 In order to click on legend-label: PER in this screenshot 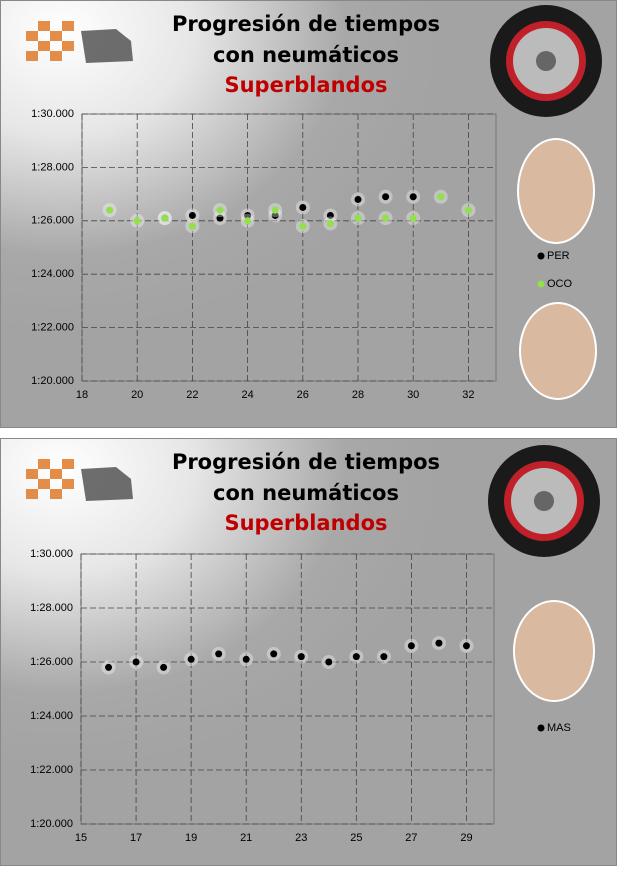, I will do `click(558, 256)`.